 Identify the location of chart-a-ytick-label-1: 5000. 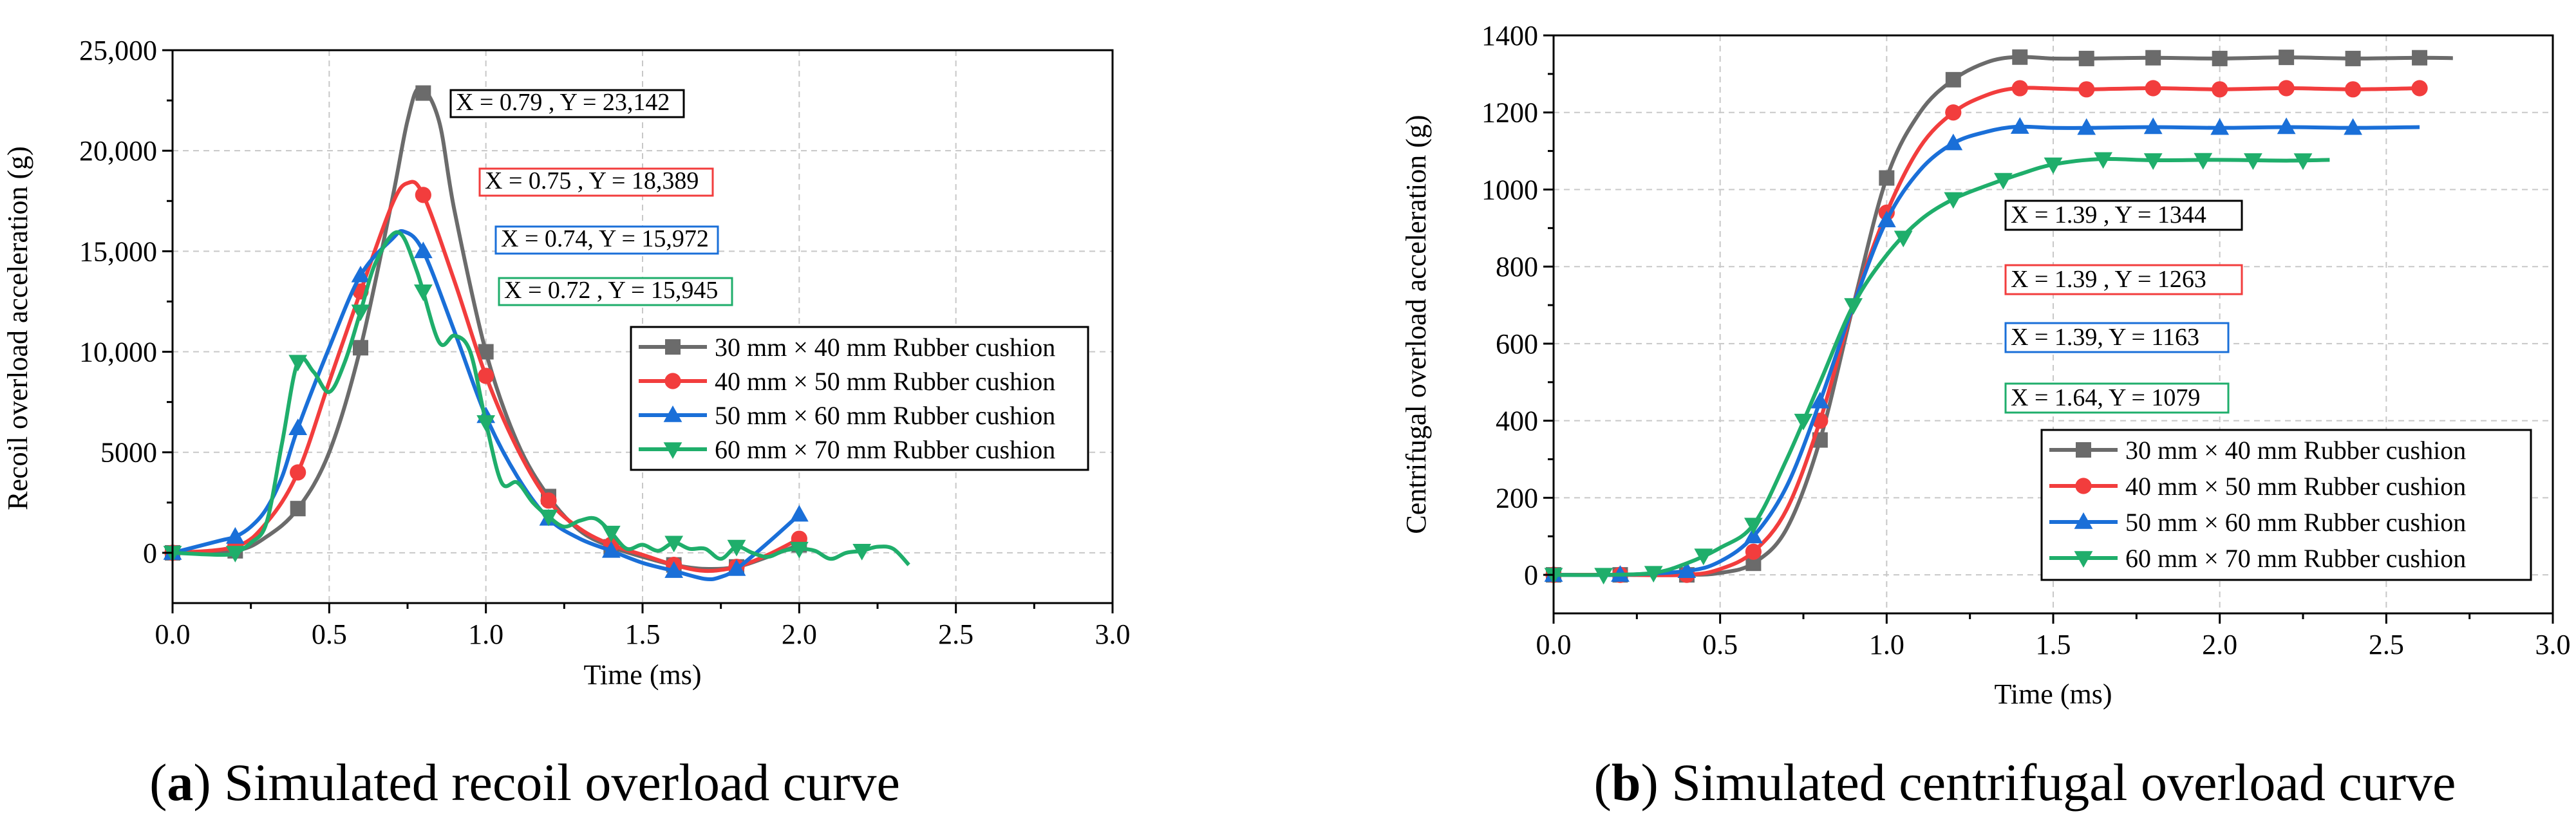
(128, 453).